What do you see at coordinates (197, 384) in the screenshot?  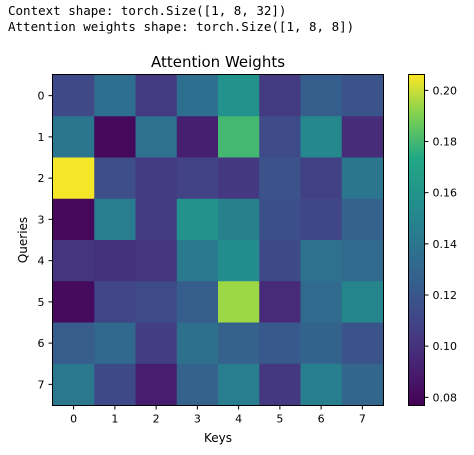 I see `heatmap-cell-r7-c3` at bounding box center [197, 384].